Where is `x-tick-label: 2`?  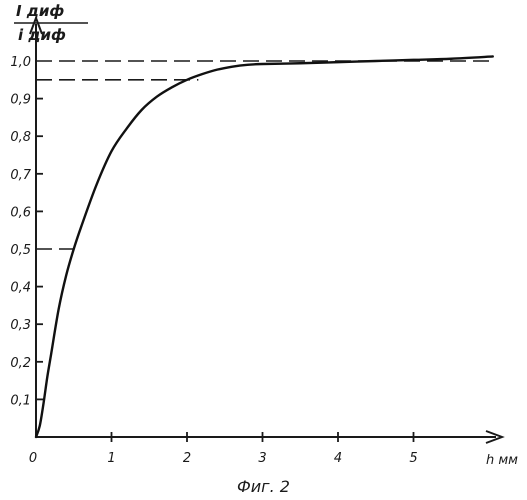 x-tick-label: 2 is located at coordinates (187, 458).